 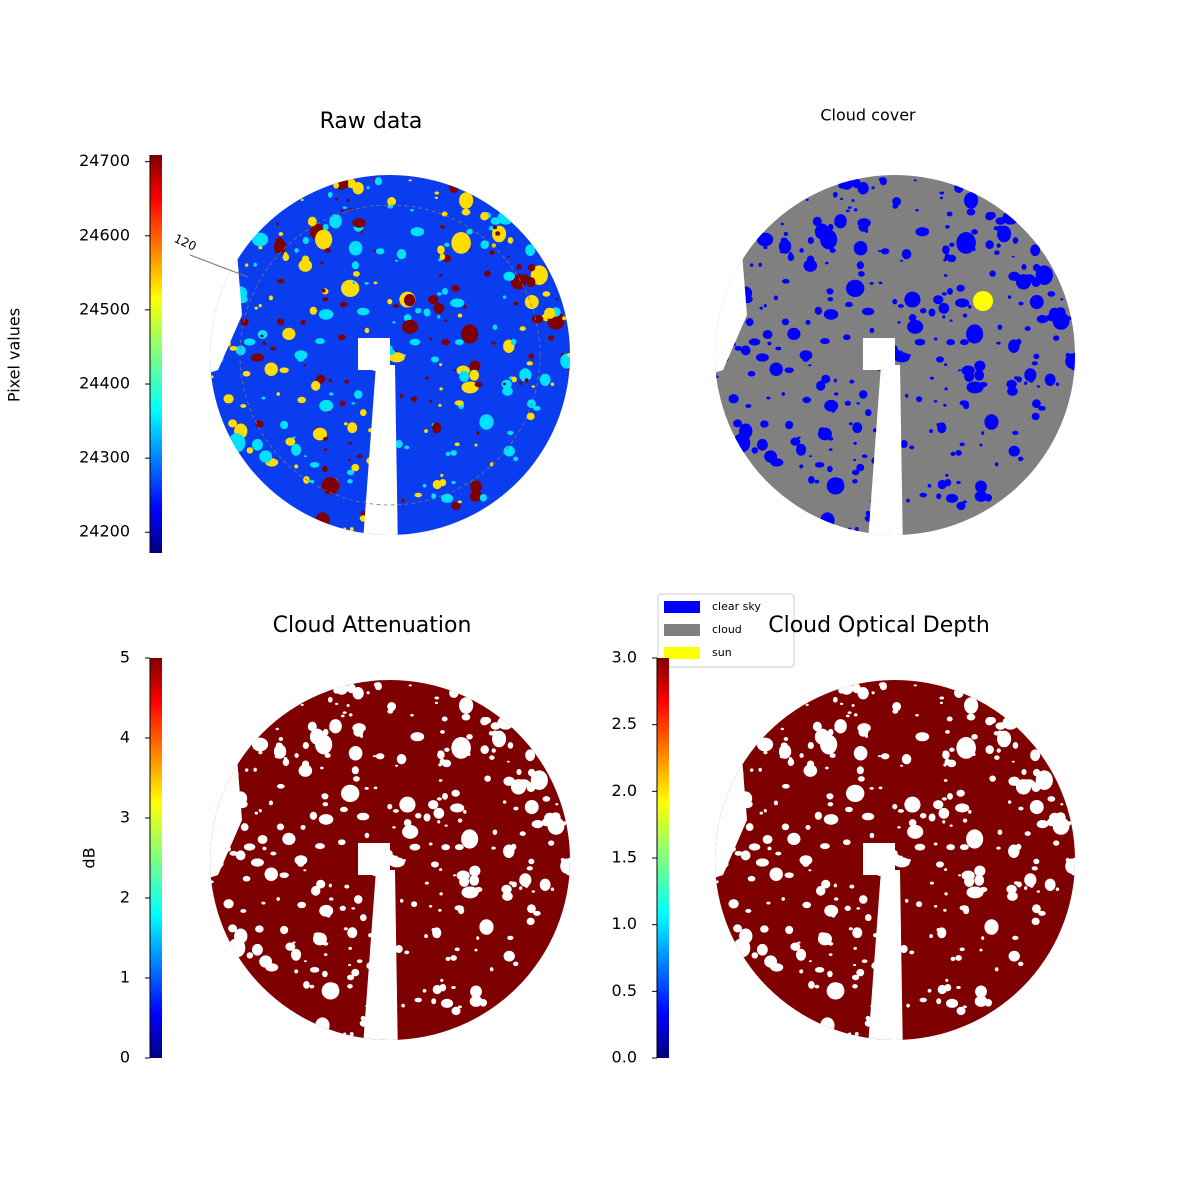 What do you see at coordinates (156, 354) in the screenshot?
I see `colorbar` at bounding box center [156, 354].